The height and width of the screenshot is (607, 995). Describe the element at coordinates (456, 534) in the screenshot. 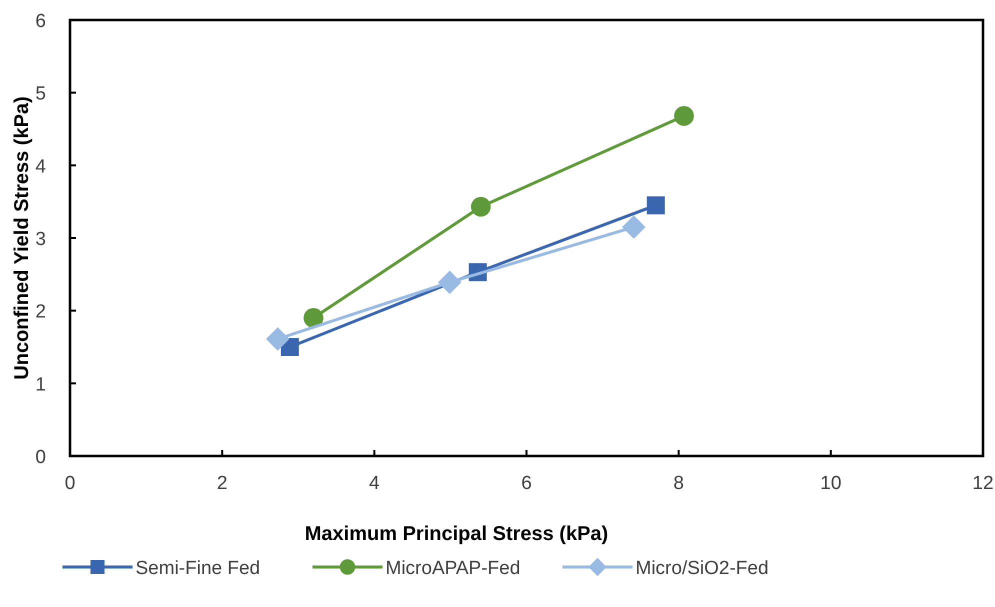

I see `x-axis-title: Maximum Principal Stress (kPa)` at that location.